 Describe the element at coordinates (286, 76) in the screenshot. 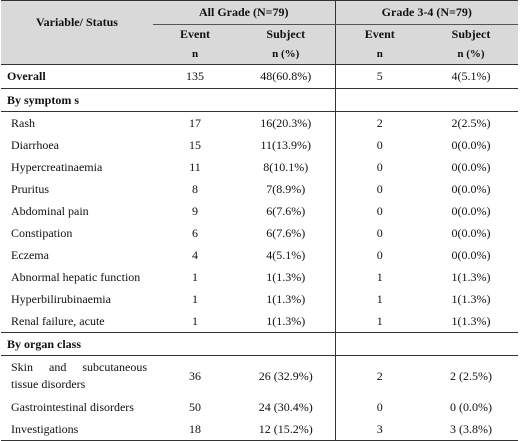

I see `overall-all-subject: 48(60.8%)` at that location.